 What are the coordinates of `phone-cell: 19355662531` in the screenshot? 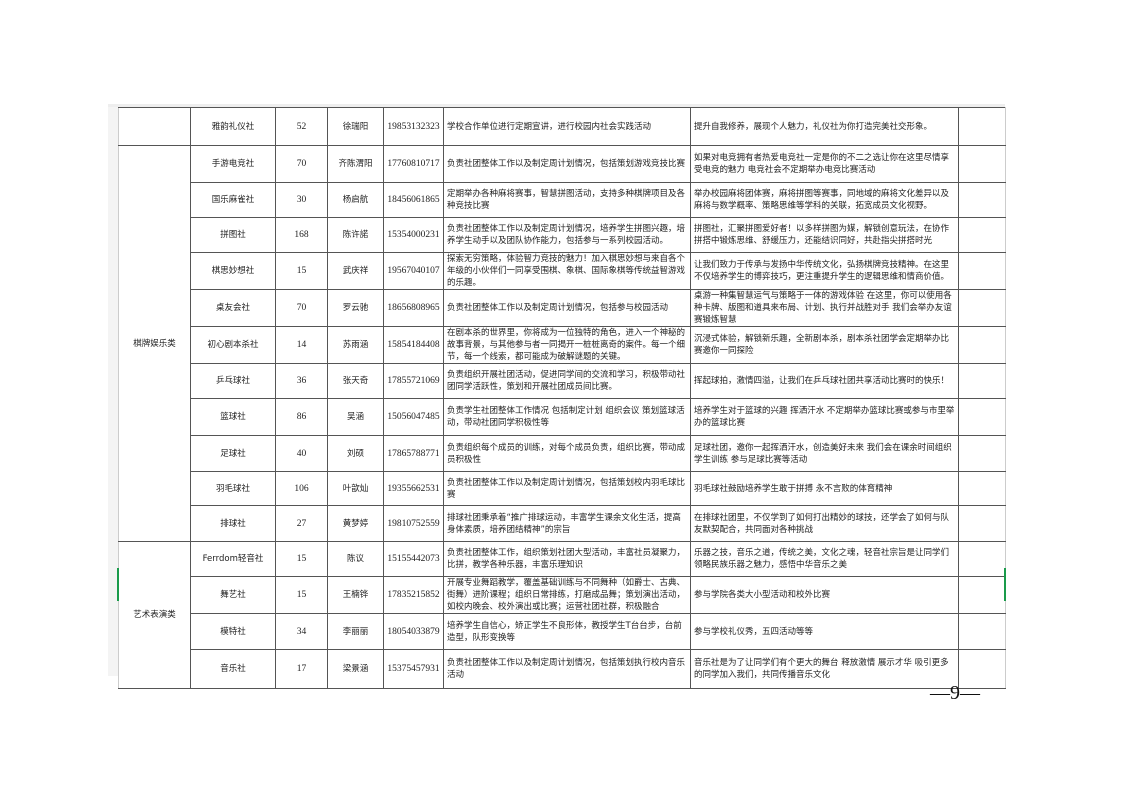 It's located at (413, 488).